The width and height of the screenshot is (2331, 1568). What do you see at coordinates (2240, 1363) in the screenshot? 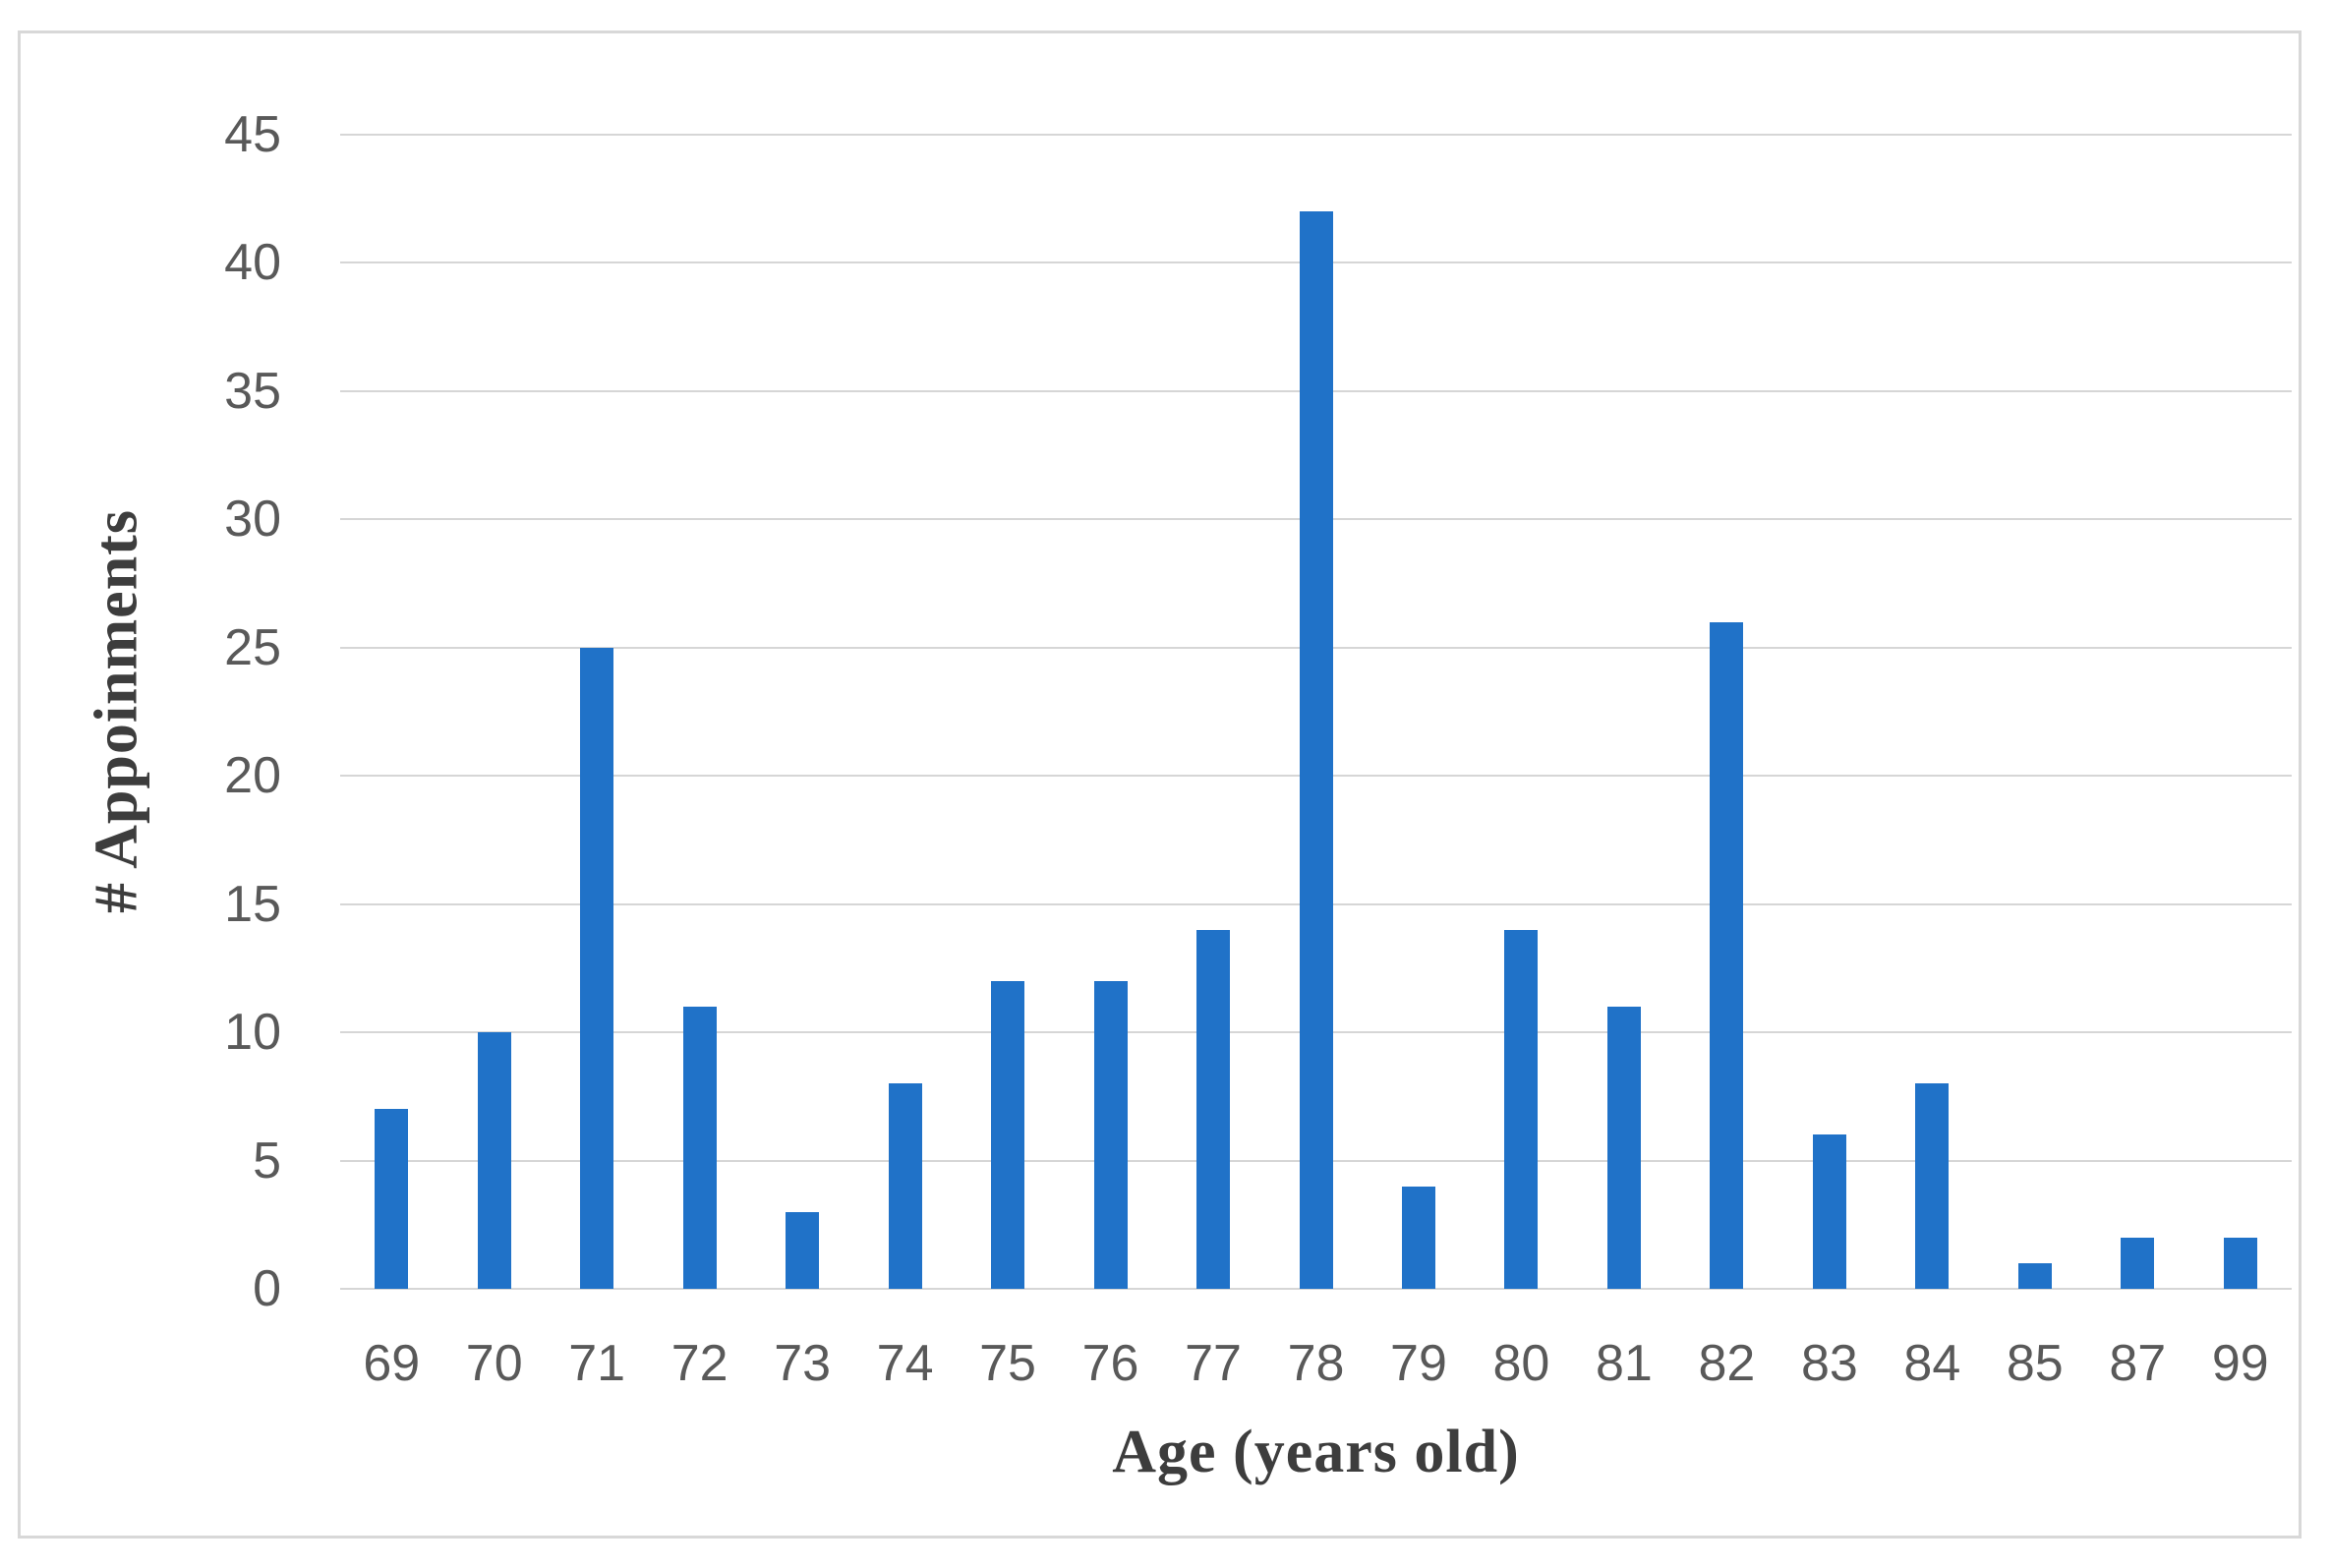
I see `x-tick-label-99: 99` at bounding box center [2240, 1363].